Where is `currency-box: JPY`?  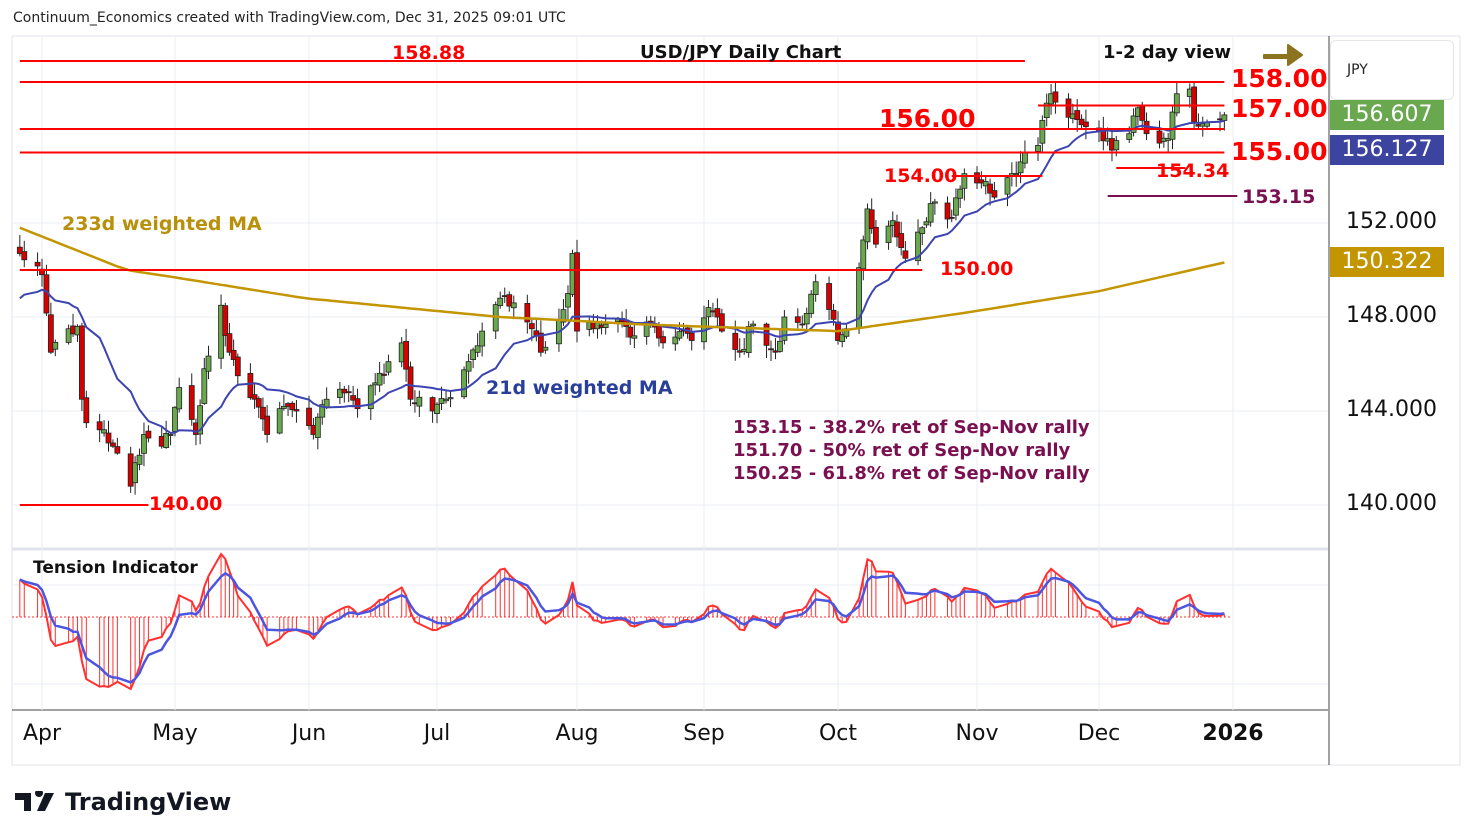 currency-box: JPY is located at coordinates (1392, 70).